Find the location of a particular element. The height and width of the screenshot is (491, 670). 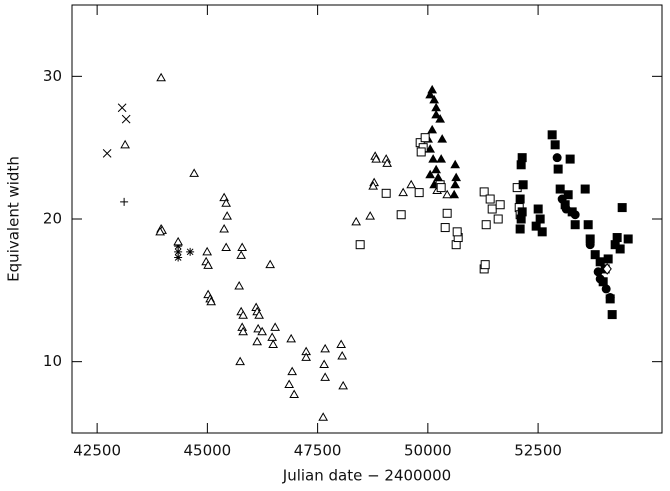

y-tick-label: 10 is located at coordinates (52, 361).